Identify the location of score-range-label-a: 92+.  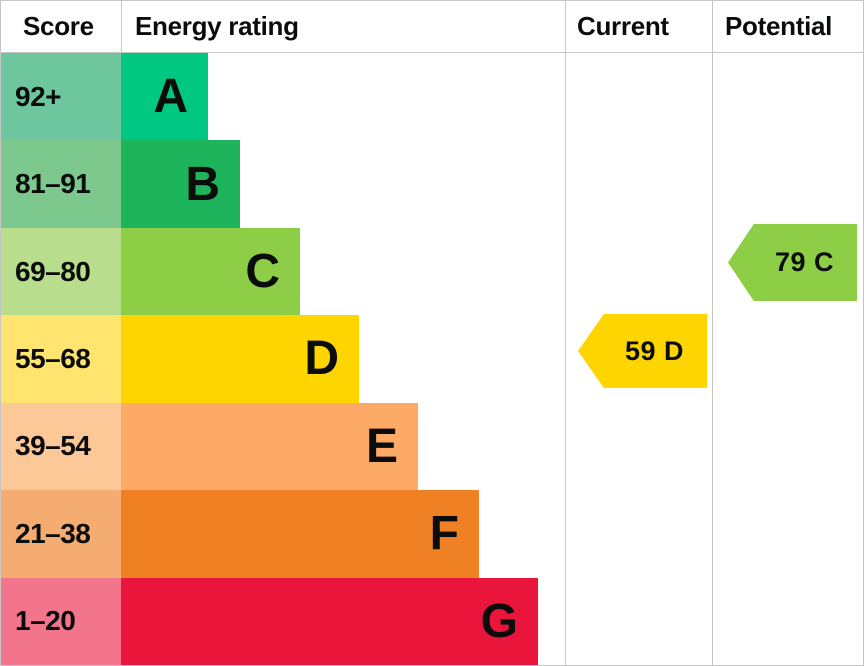
(61, 97).